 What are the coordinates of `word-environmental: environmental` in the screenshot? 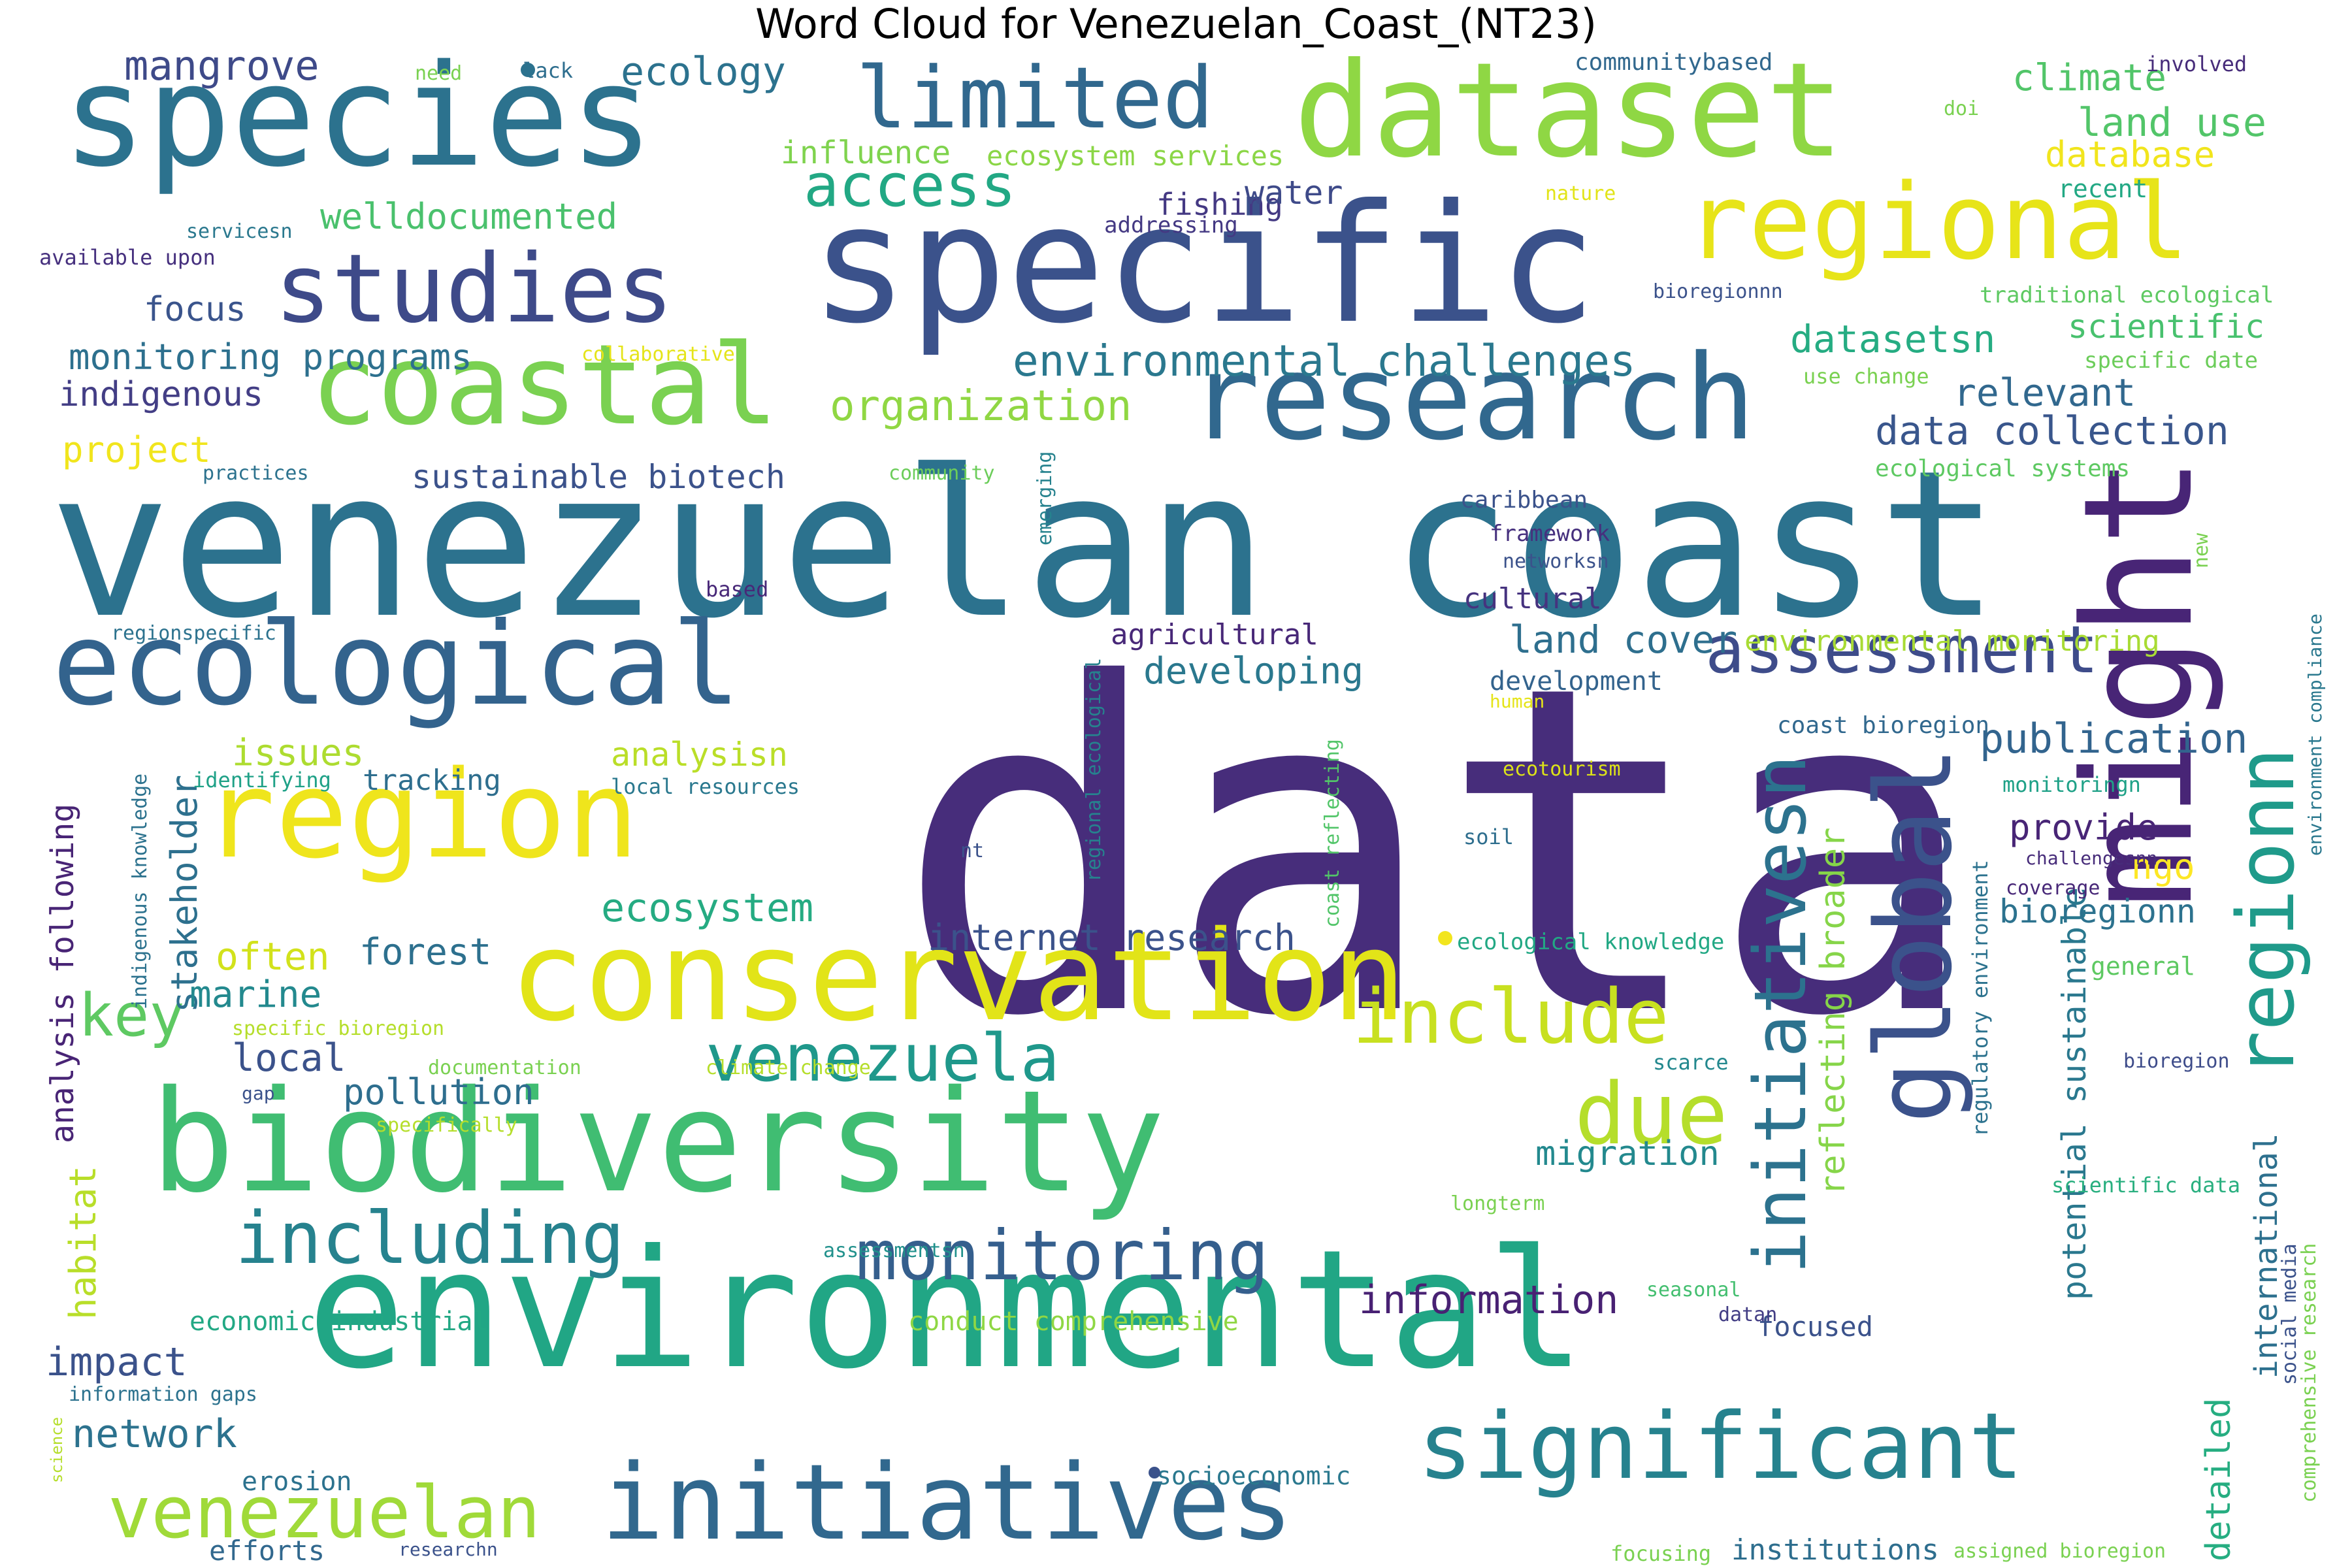 It's located at (946, 1310).